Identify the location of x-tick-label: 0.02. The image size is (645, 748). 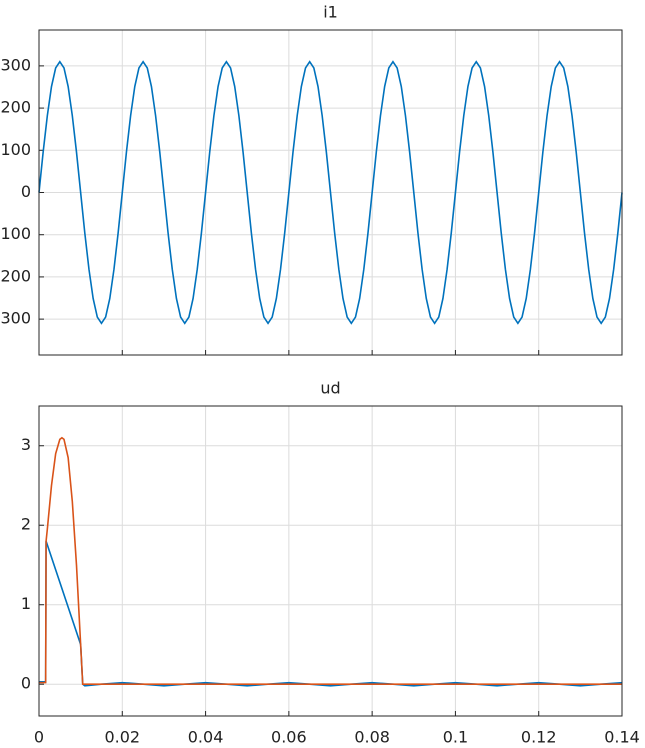
(122, 737).